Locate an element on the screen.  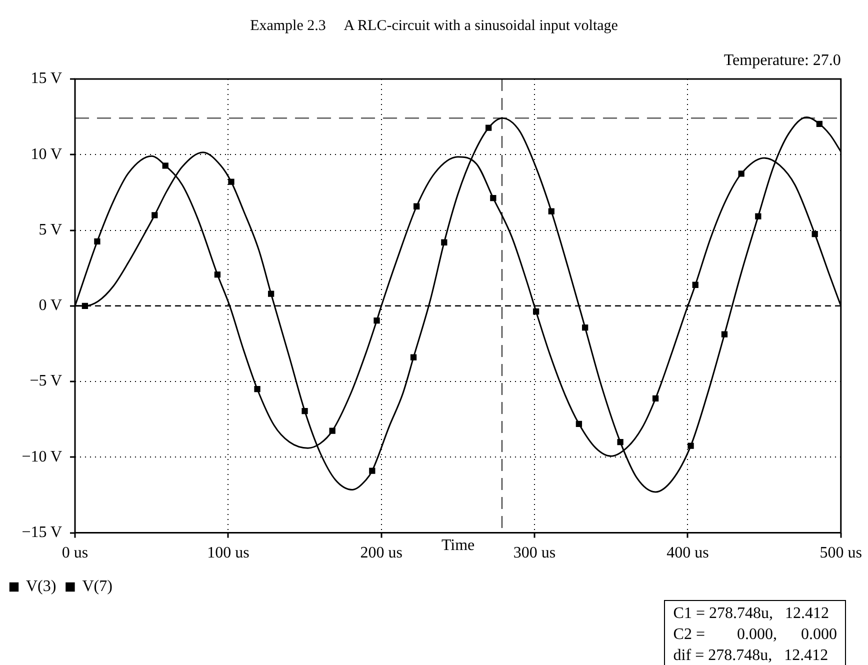
x-tick-label: 200 us is located at coordinates (381, 553).